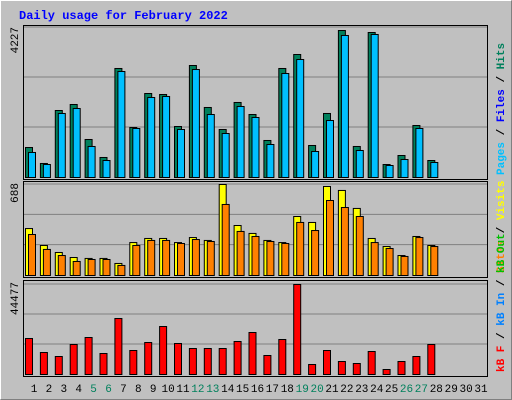 This screenshot has height=400, width=512. Describe the element at coordinates (316, 390) in the screenshot. I see `x-tick-label: 20` at that location.